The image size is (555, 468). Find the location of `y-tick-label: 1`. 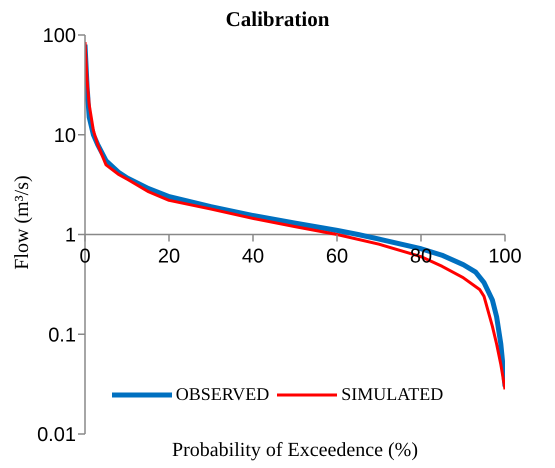

y-tick-label: 1 is located at coordinates (70, 235).